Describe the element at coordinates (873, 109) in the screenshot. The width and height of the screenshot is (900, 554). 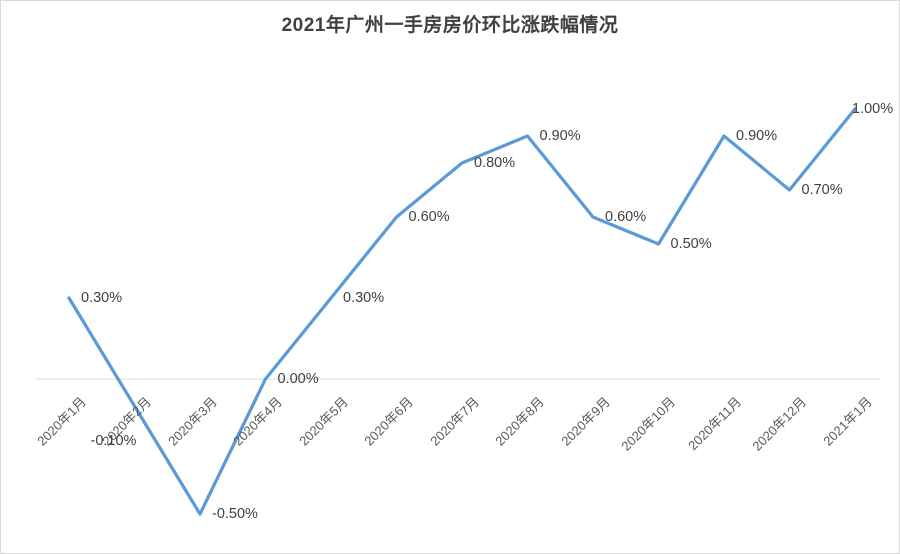
I see `data-label: 1.00%` at that location.